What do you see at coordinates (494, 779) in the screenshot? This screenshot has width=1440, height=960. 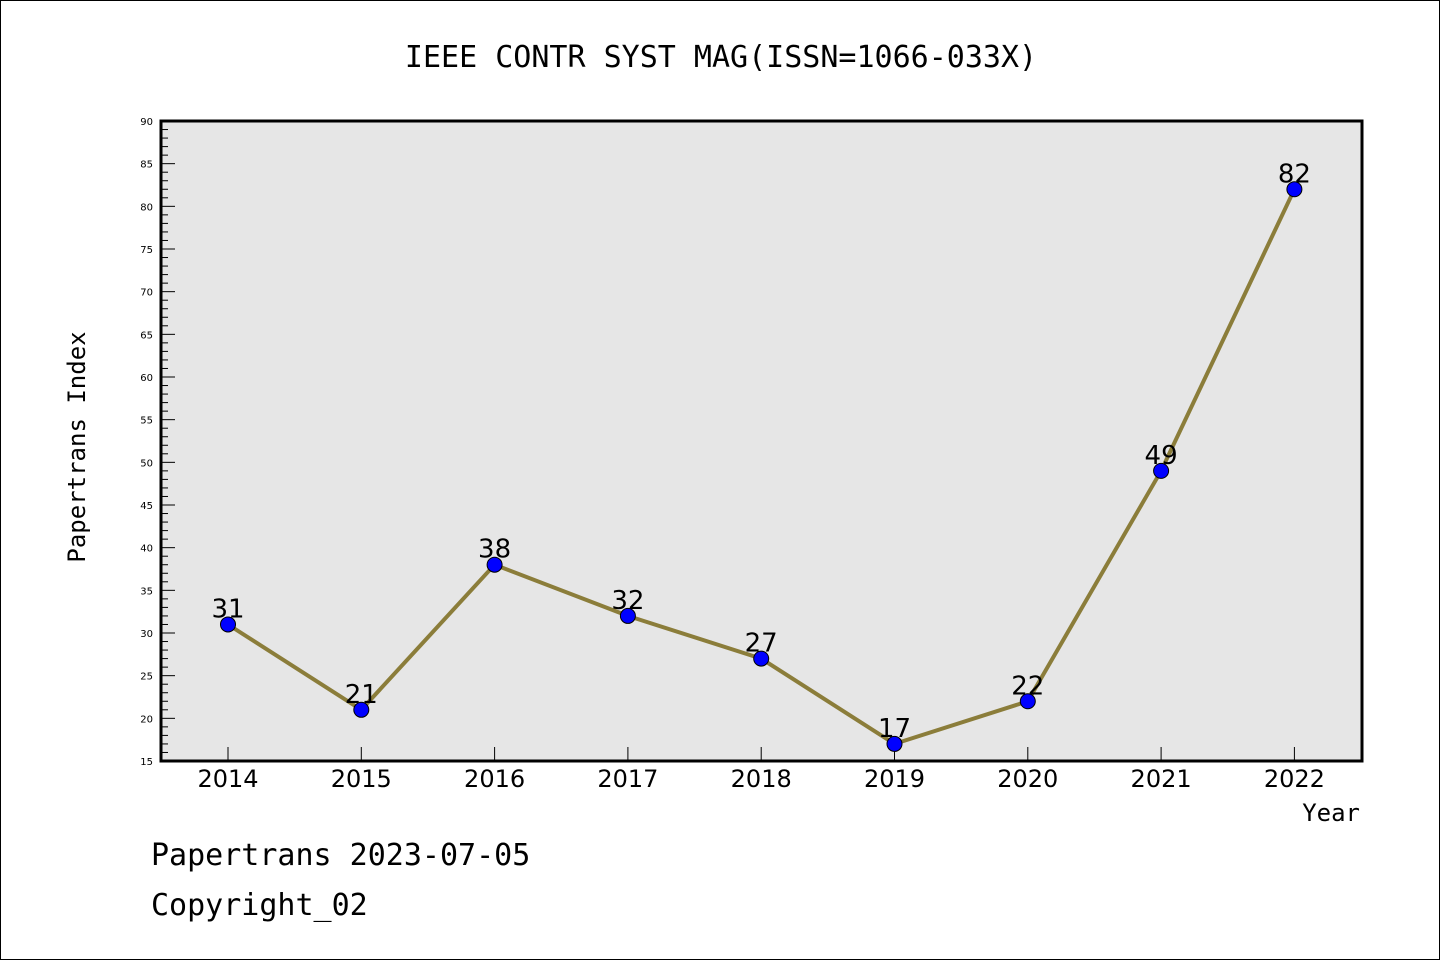 I see `x-tick-label: 2016` at bounding box center [494, 779].